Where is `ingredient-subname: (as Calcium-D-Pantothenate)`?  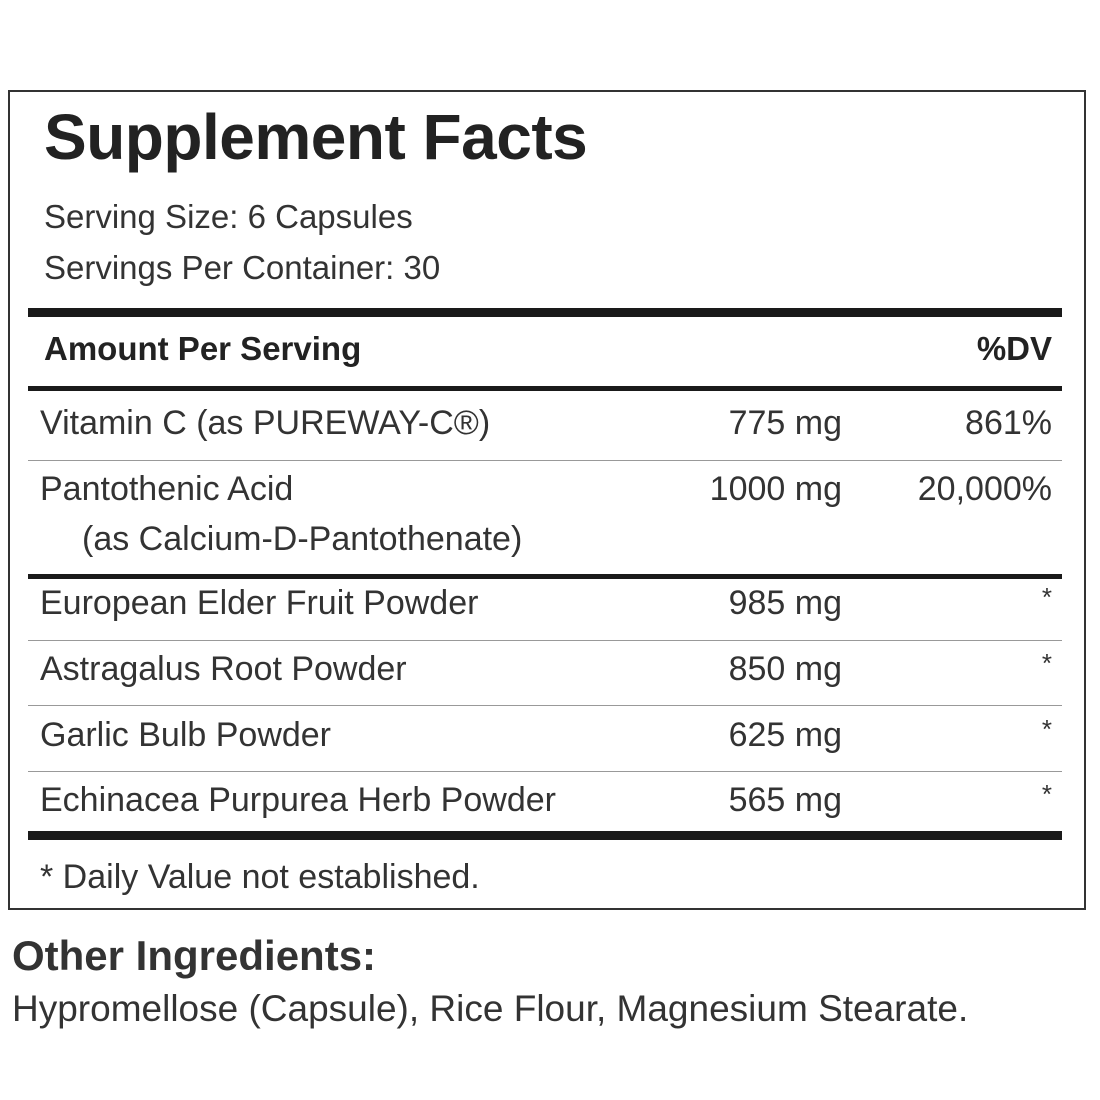
ingredient-subname: (as Calcium-D-Pantothenate) is located at coordinates (302, 539).